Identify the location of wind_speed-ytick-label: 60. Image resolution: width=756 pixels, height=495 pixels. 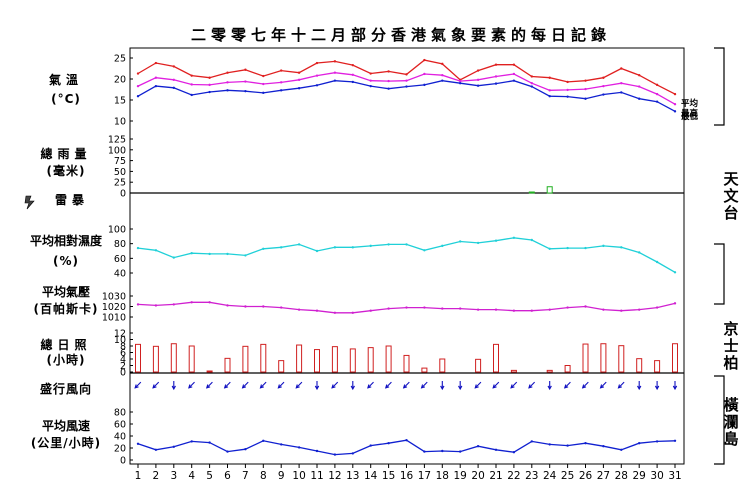
(120, 425).